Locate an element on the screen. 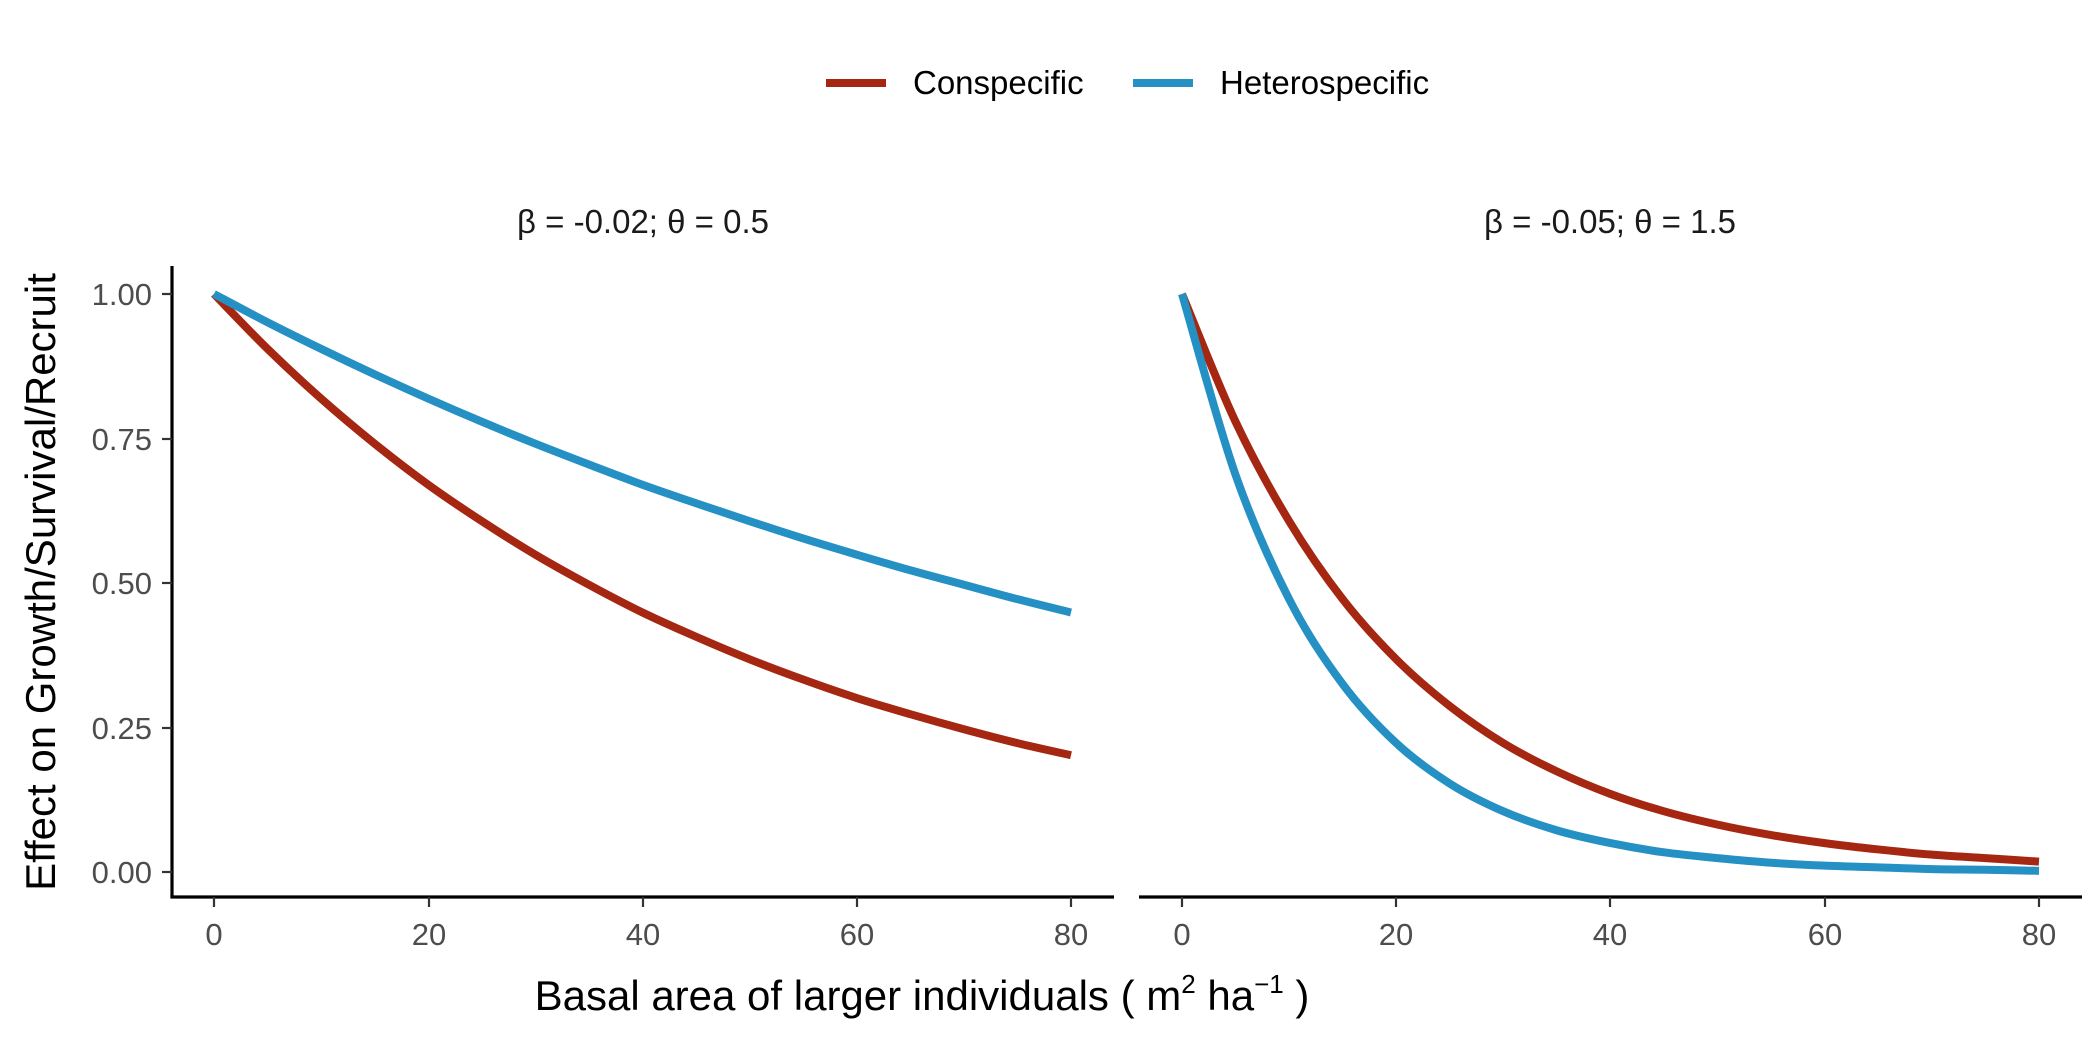 This screenshot has height=1050, width=2100. legend-label-conspecific: Conspecific is located at coordinates (998, 82).